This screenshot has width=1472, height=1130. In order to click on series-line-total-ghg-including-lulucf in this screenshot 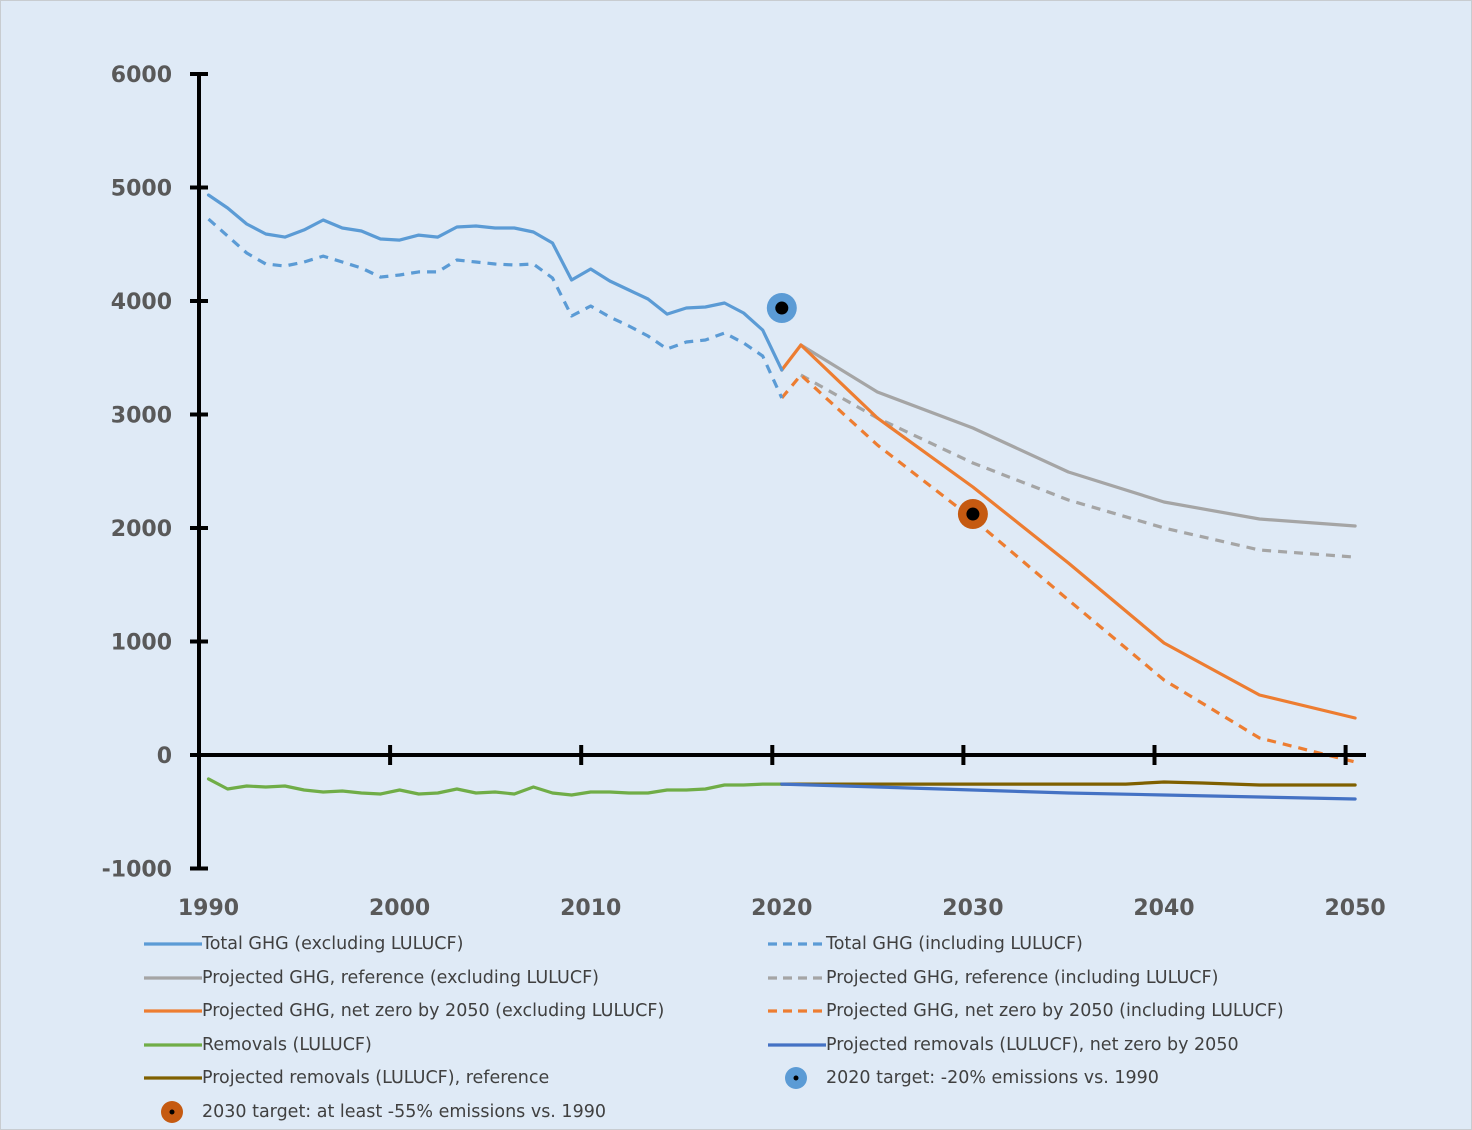, I will do `click(495, 308)`.